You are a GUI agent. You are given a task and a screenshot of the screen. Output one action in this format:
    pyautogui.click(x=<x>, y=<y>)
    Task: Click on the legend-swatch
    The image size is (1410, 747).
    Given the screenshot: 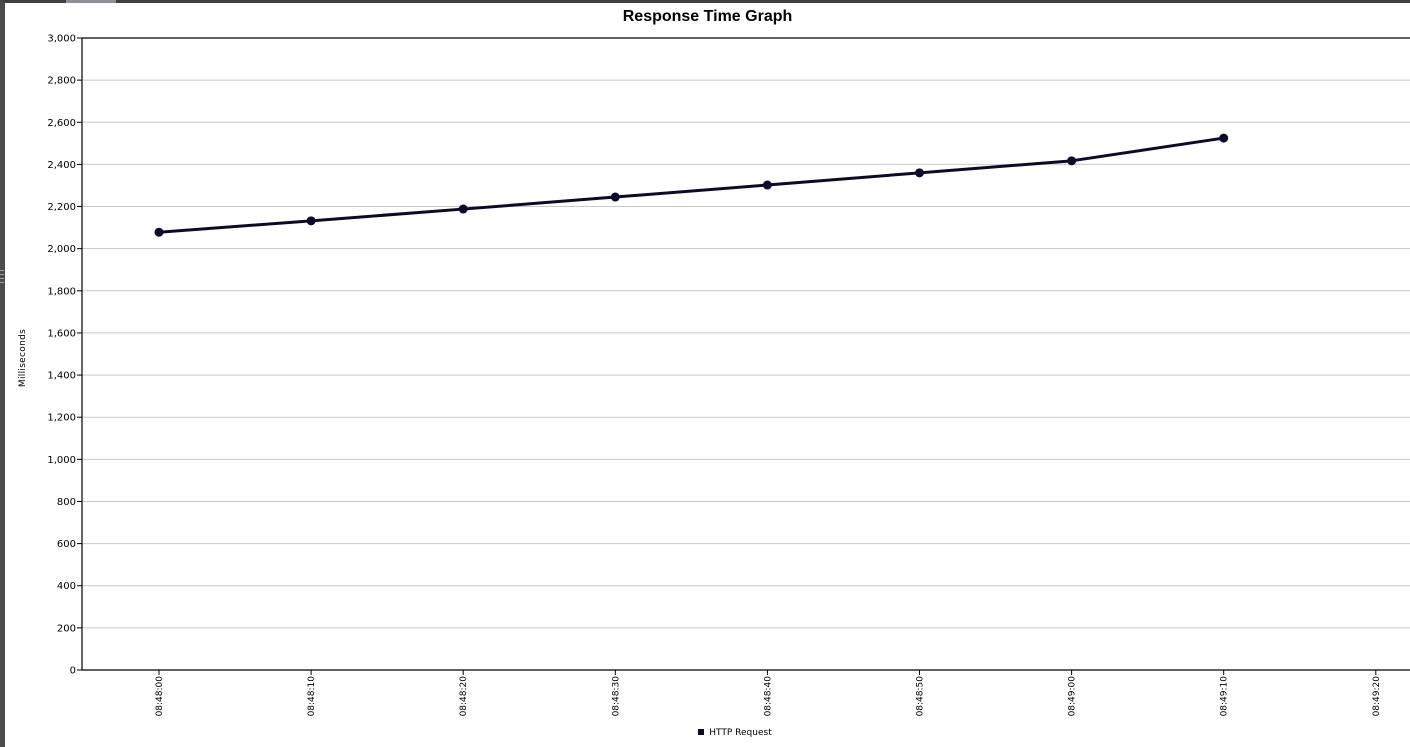 What is the action you would take?
    pyautogui.click(x=701, y=732)
    